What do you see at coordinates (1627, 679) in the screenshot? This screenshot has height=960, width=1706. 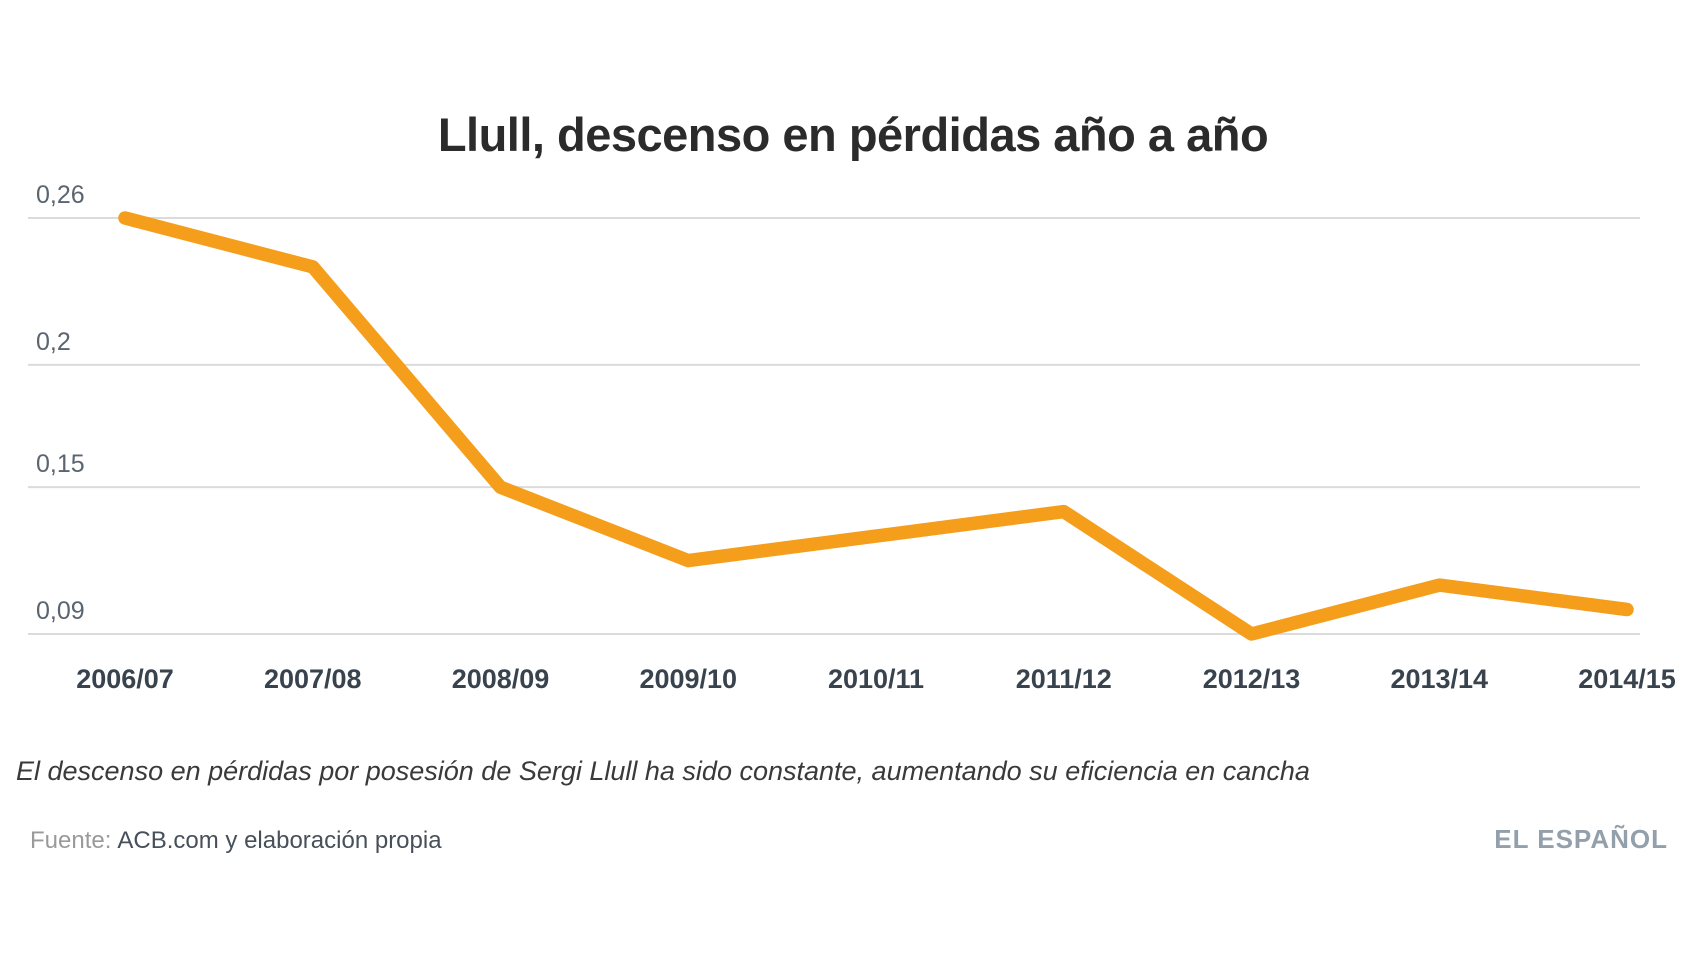 I see `x-axis-tick-label: 2014/15` at bounding box center [1627, 679].